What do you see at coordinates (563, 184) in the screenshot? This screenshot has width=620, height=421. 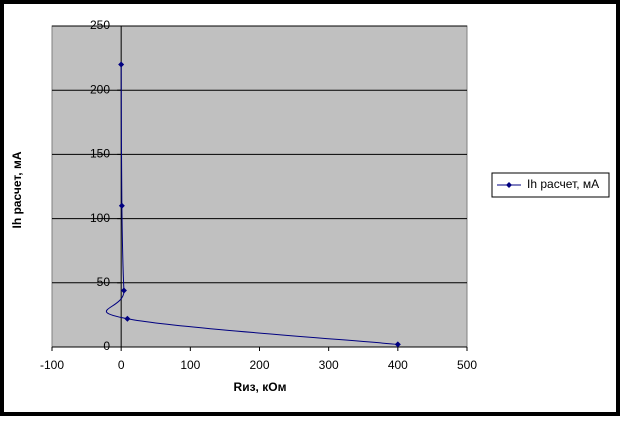 I see `legend-label: Ih расчет, мА` at bounding box center [563, 184].